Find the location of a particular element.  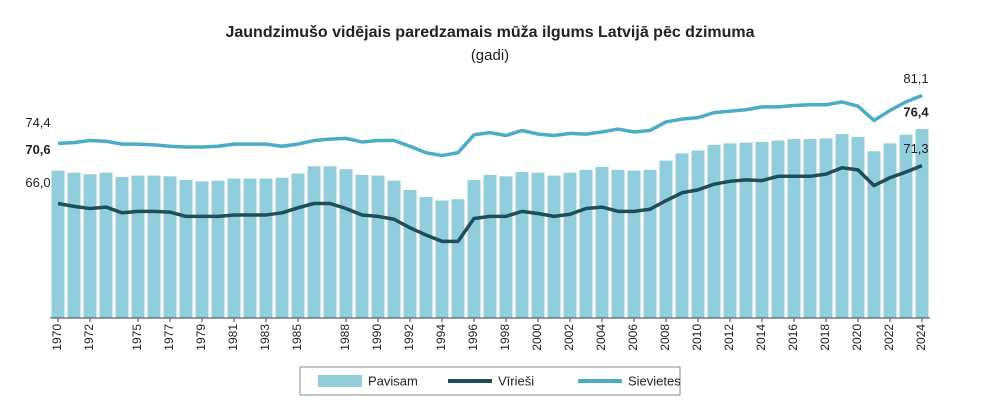

x-tick-label: 1996 is located at coordinates (473, 337).